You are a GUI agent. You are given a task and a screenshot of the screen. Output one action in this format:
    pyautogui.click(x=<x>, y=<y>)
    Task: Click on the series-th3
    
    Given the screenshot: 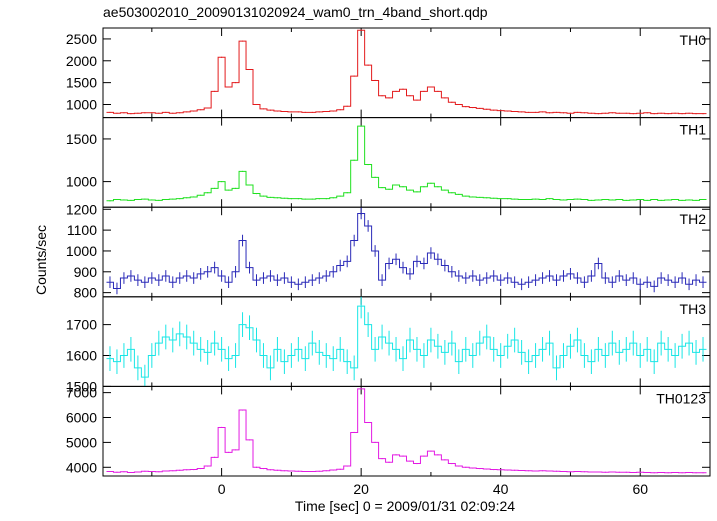 What is the action you would take?
    pyautogui.click(x=406, y=341)
    